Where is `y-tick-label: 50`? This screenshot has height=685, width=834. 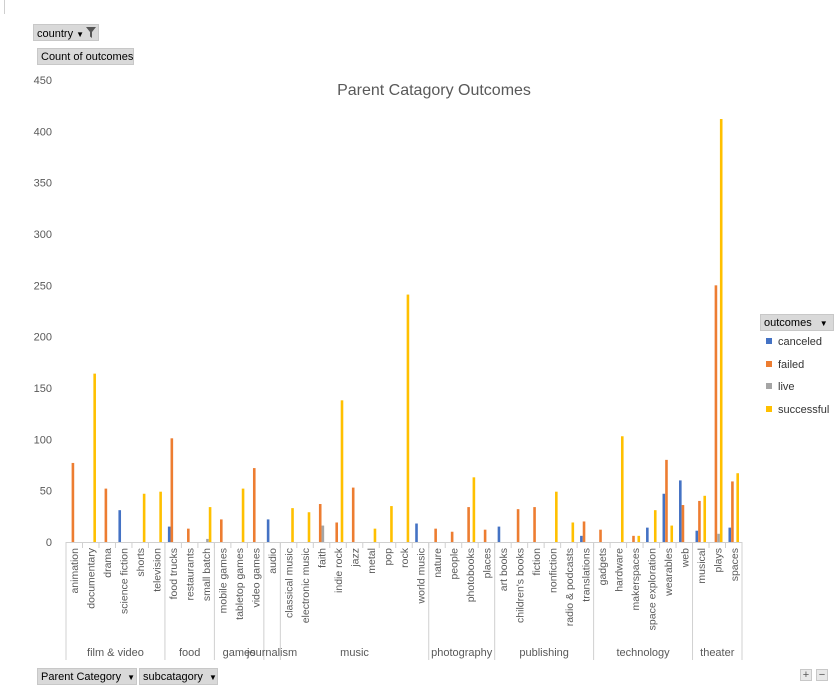
y-tick-label: 50 is located at coordinates (46, 492).